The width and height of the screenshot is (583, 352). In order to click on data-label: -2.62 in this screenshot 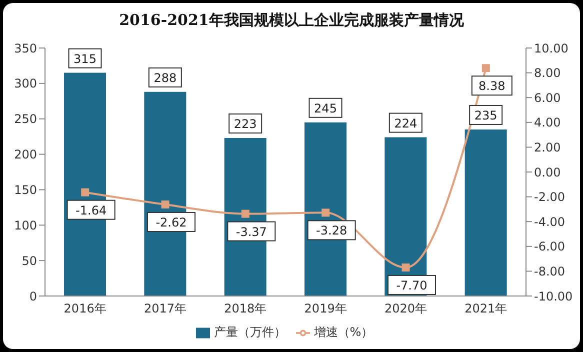, I will do `click(171, 222)`.